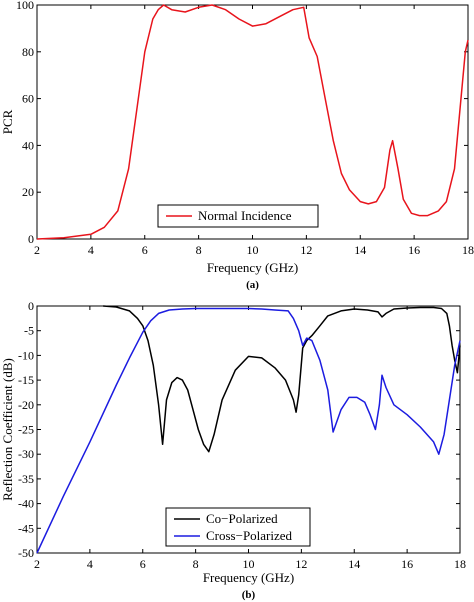 Image resolution: width=474 pixels, height=602 pixels. Describe the element at coordinates (90, 564) in the screenshot. I see `x-tick-label-b: 4` at that location.